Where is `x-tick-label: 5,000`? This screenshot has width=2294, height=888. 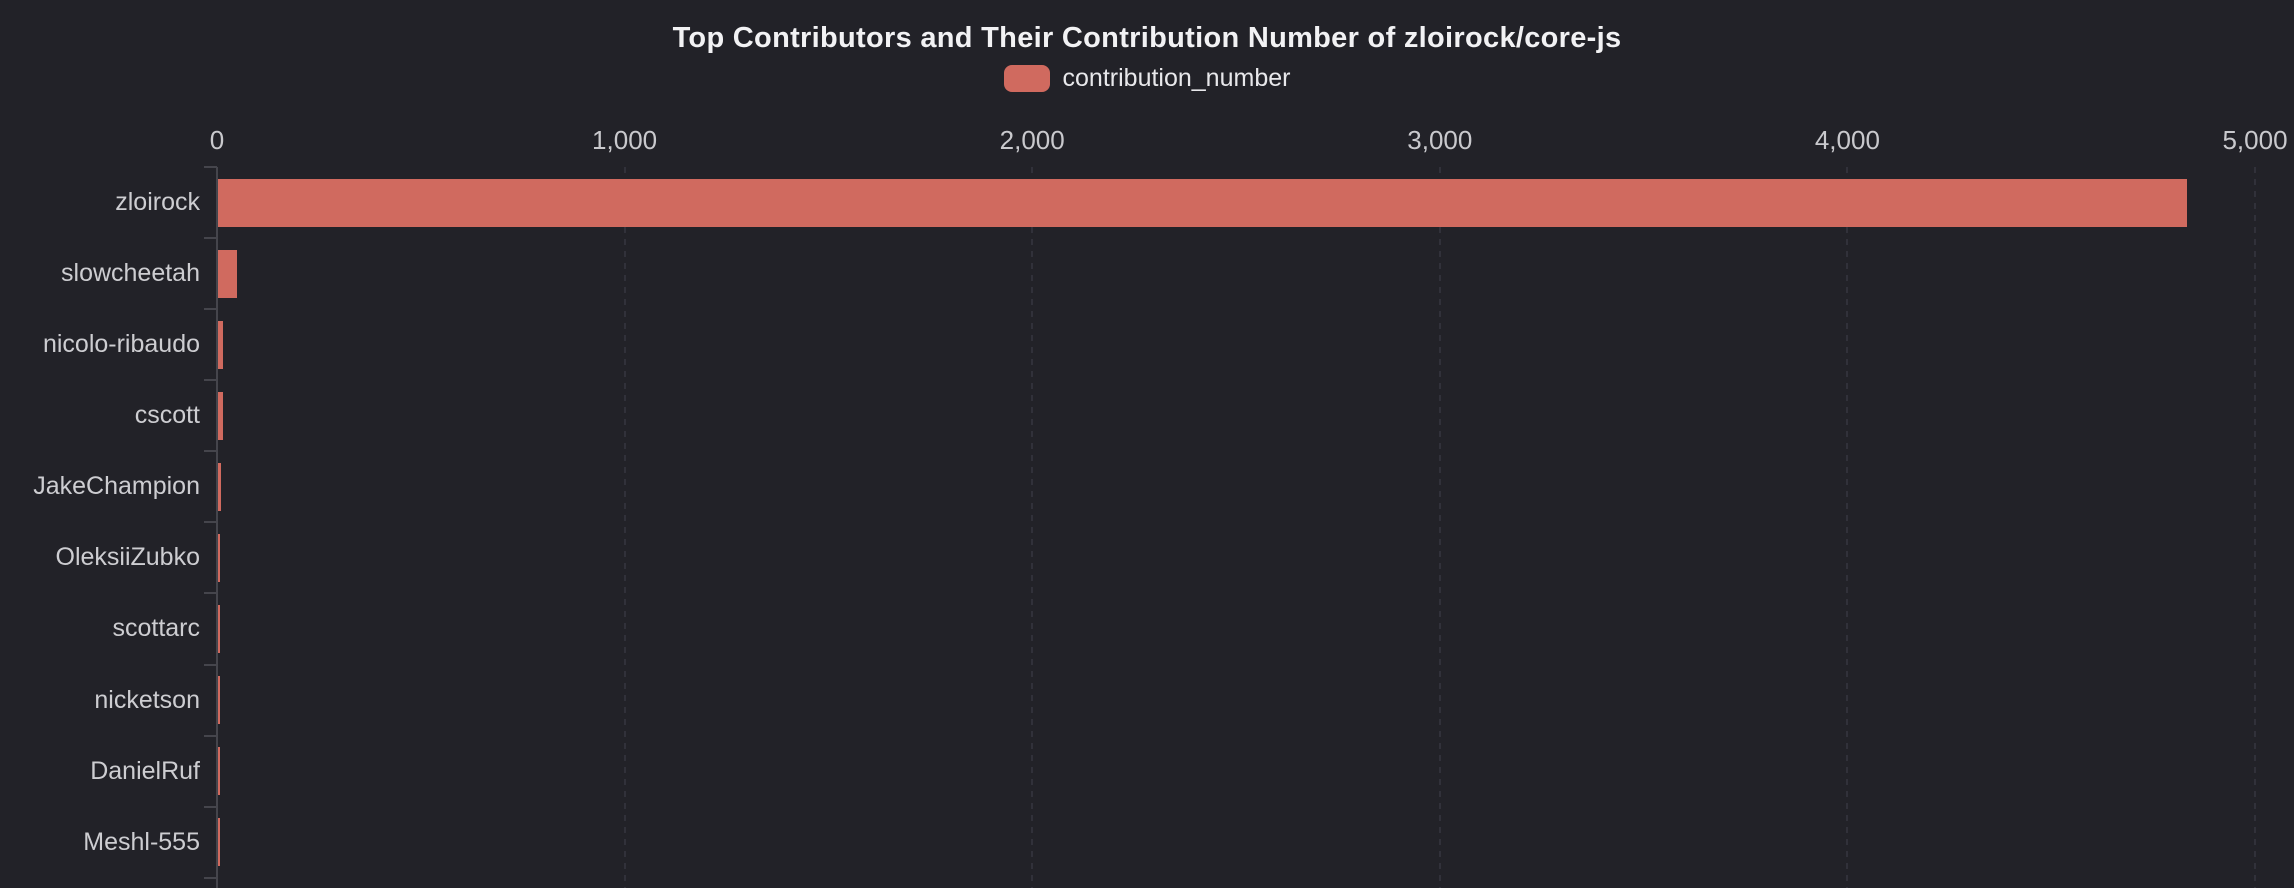 x-tick-label: 5,000 is located at coordinates (2255, 140).